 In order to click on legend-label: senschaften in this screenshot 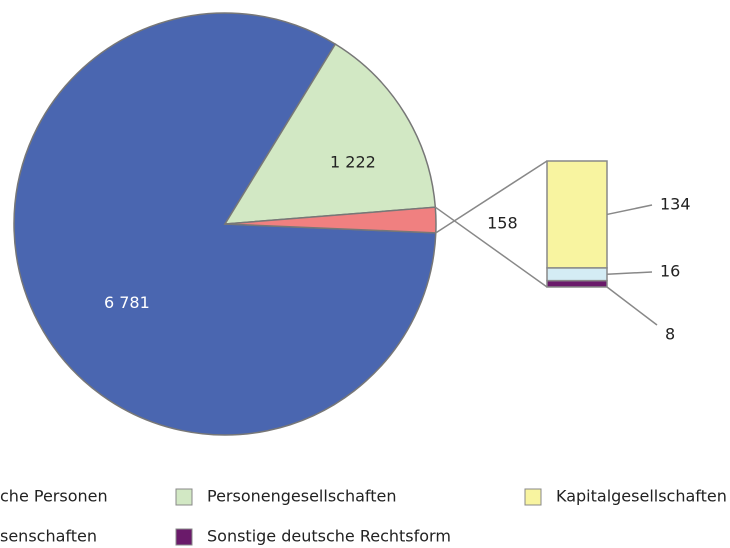, I will do `click(48, 536)`.